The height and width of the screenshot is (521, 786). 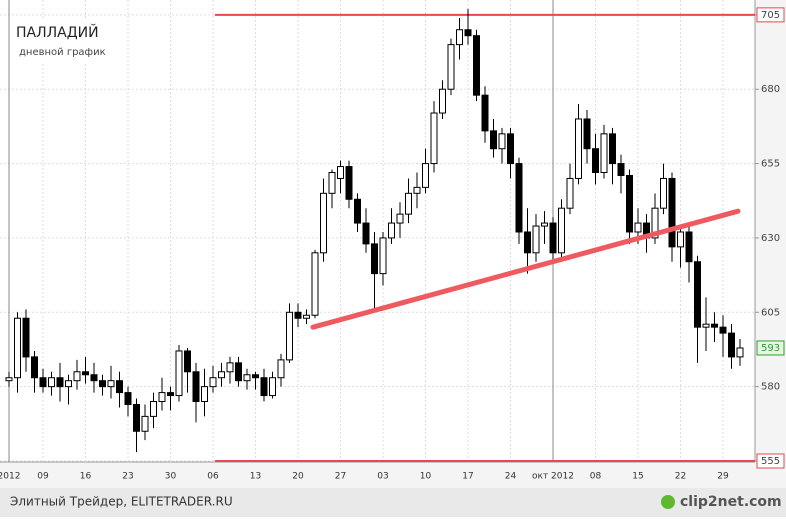 What do you see at coordinates (86, 477) in the screenshot?
I see `x-tick-label: 16` at bounding box center [86, 477].